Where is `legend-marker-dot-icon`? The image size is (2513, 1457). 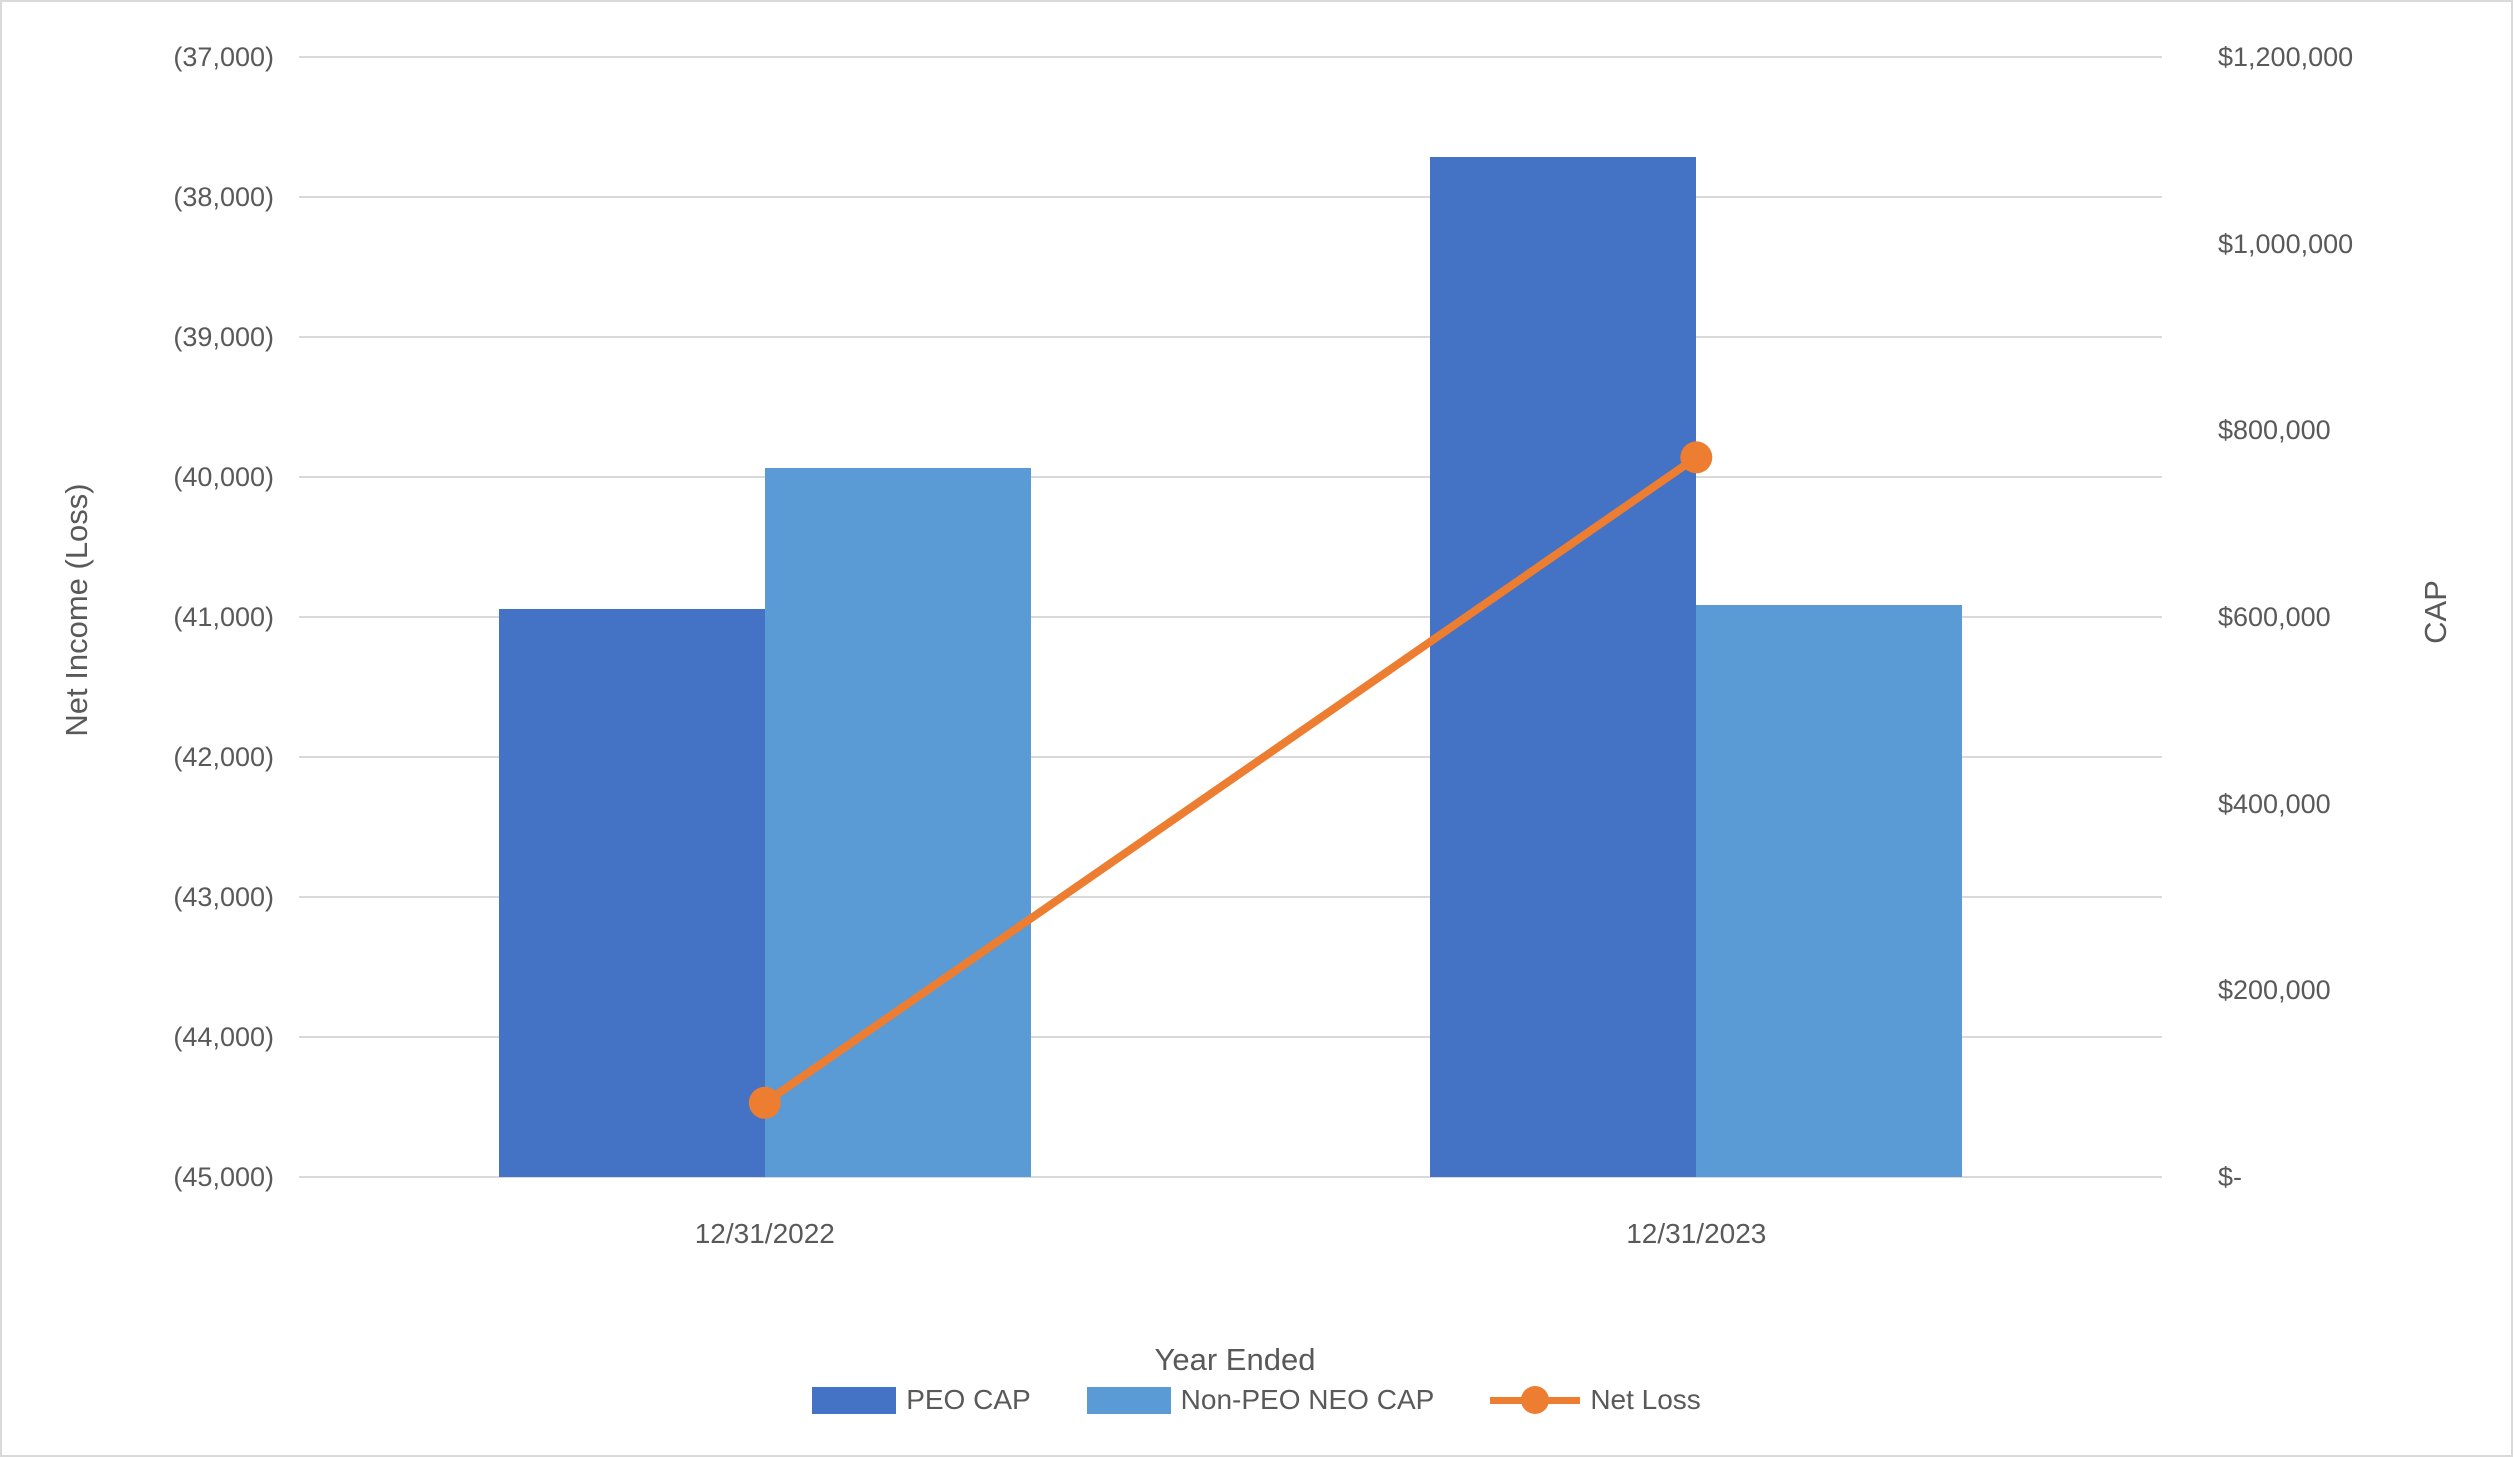 legend-marker-dot-icon is located at coordinates (1535, 1400).